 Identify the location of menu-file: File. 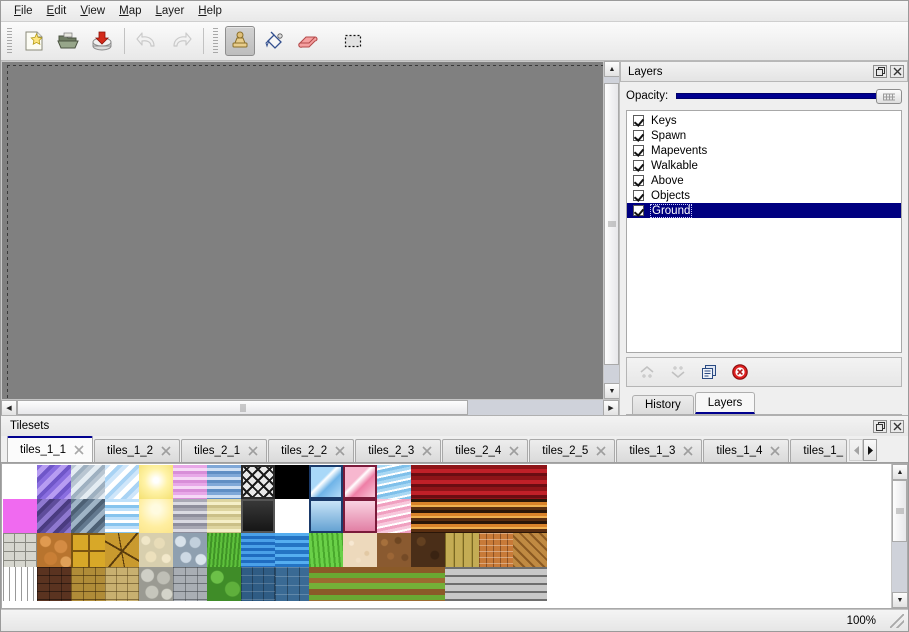
(23, 11).